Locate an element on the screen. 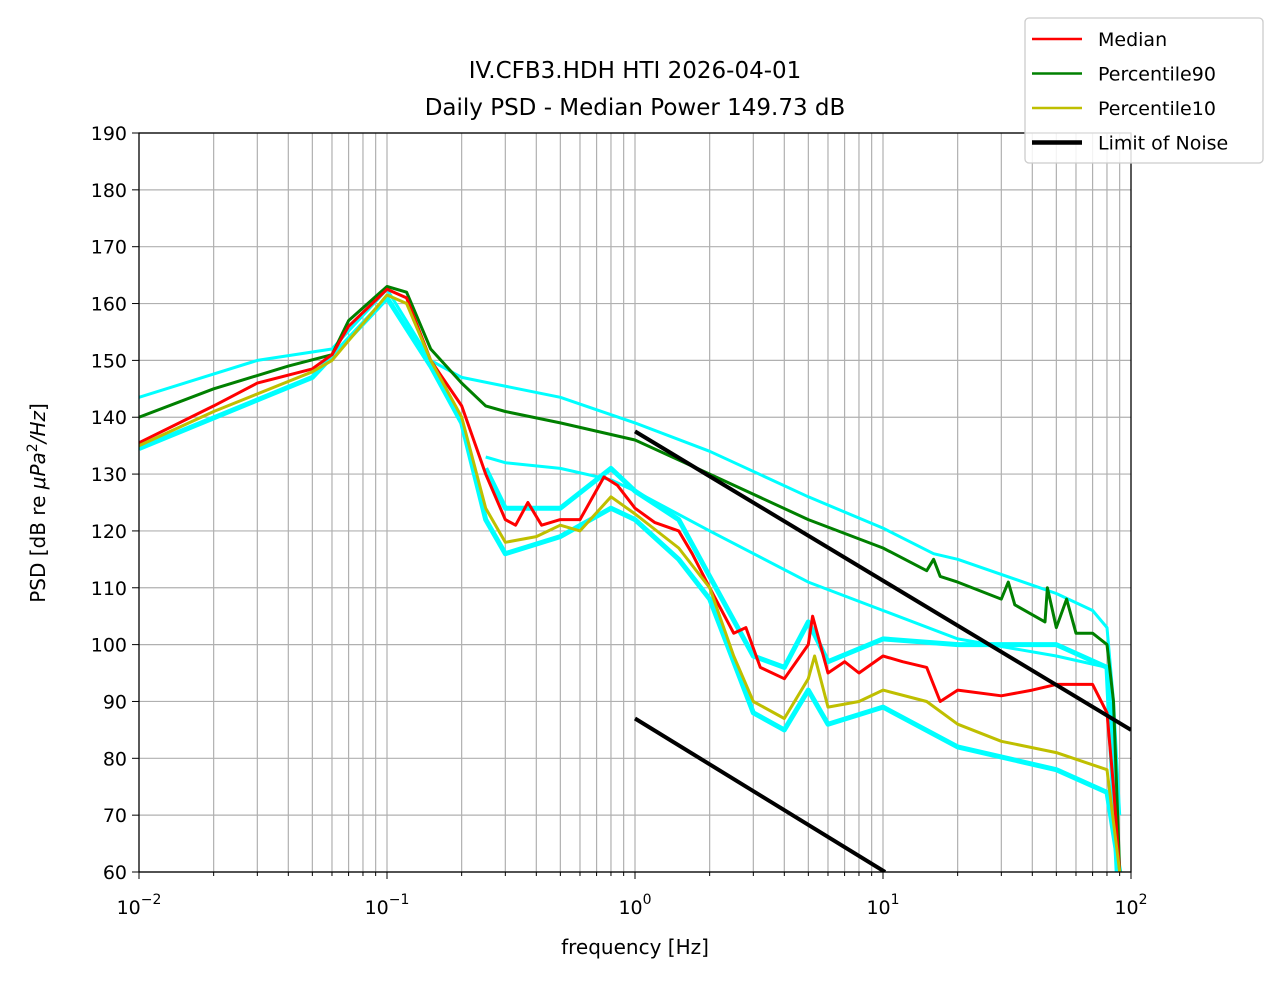 The width and height of the screenshot is (1285, 981). y-tick-label: 110 is located at coordinates (109, 589).